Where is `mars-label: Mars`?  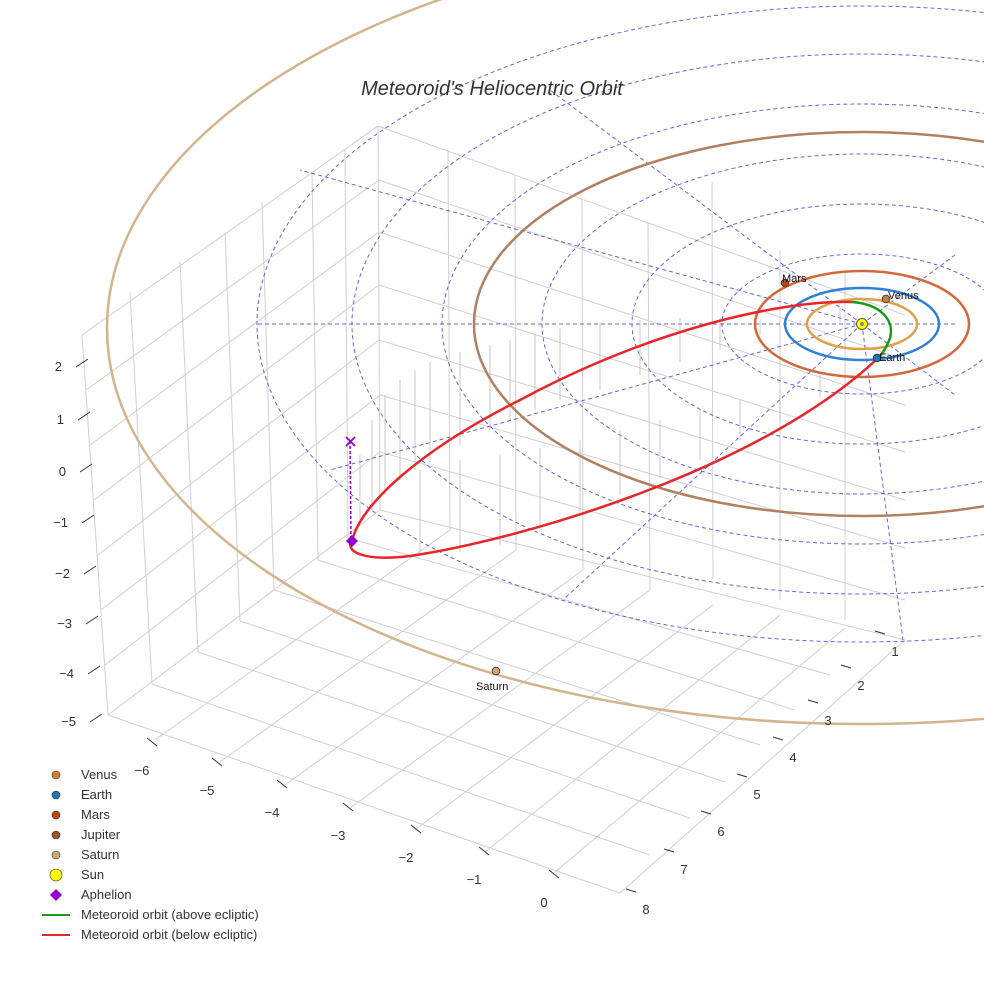
mars-label: Mars is located at coordinates (794, 279).